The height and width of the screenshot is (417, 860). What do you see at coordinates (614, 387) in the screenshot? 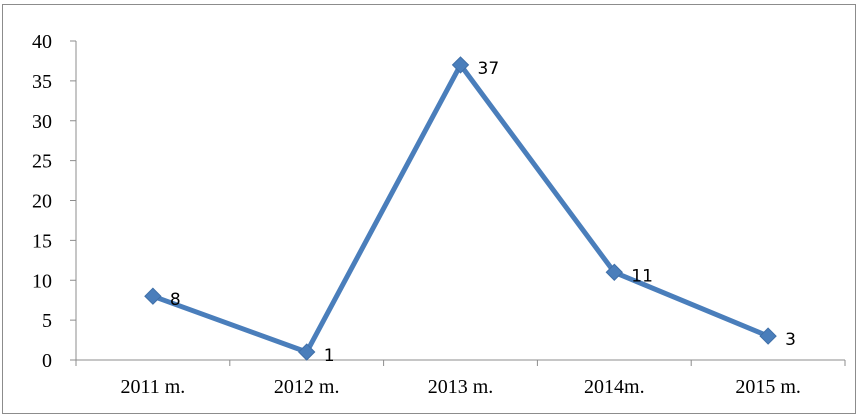
I see `x-tick-label: 2014m.` at bounding box center [614, 387].